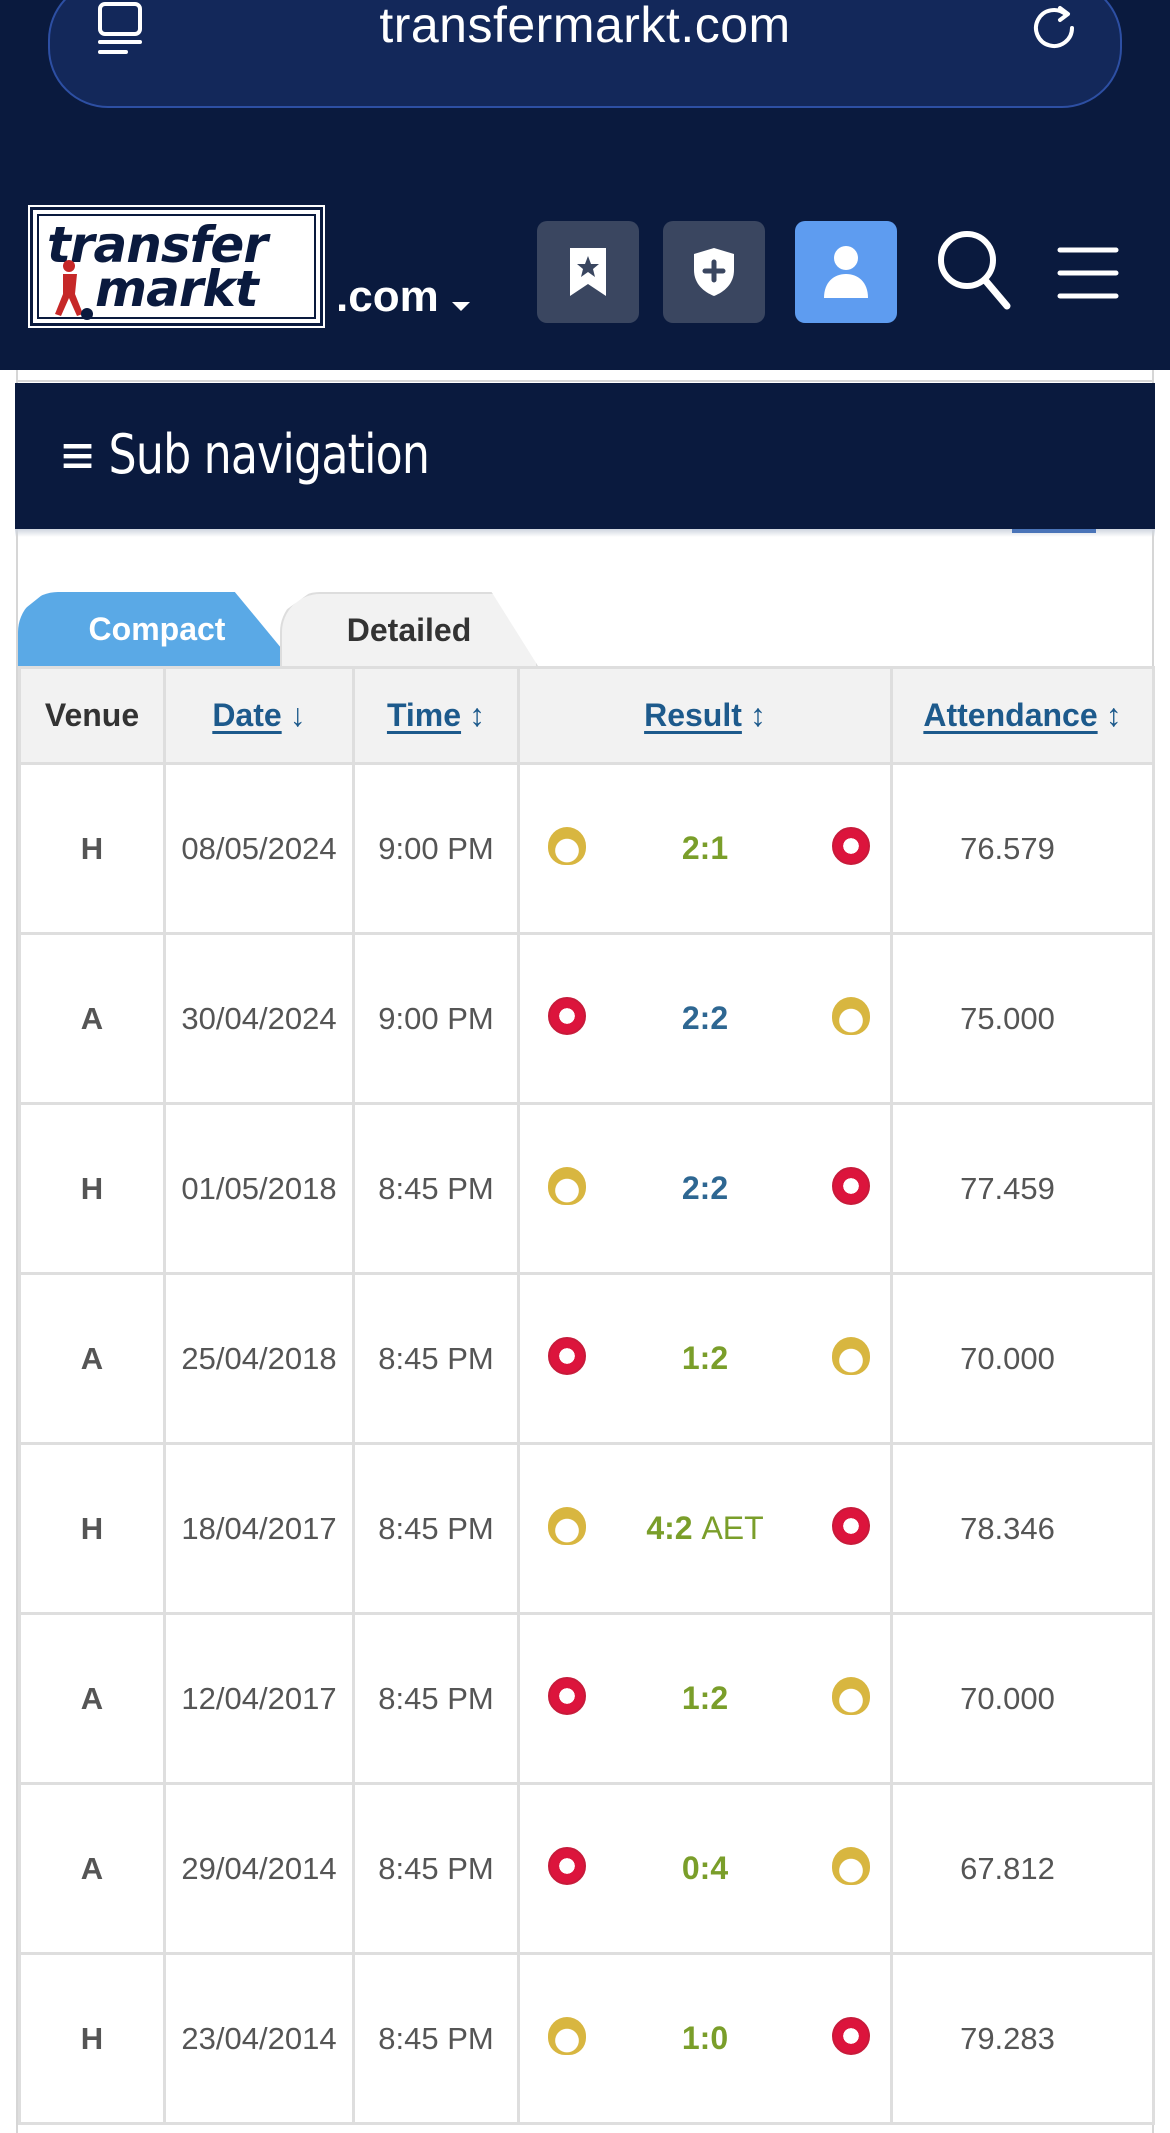  I want to click on score-value: 2:1, so click(705, 848).